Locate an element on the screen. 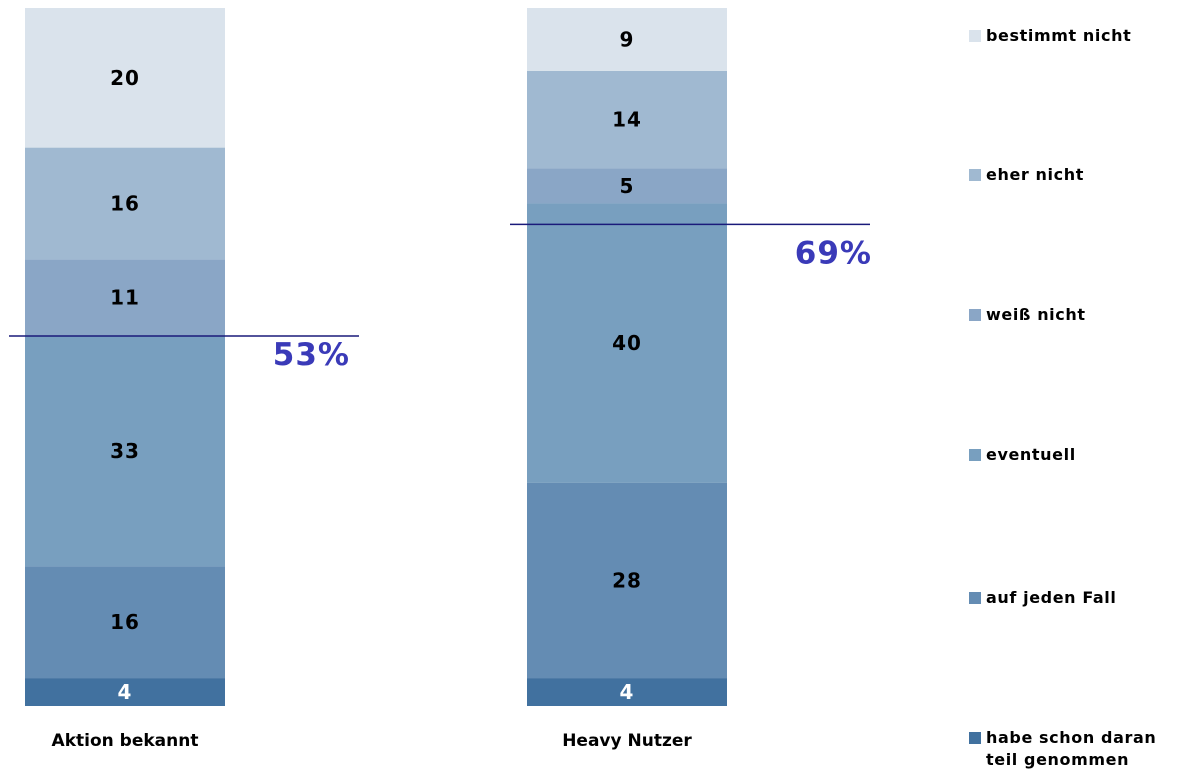 Image resolution: width=1182 pixels, height=777 pixels. bar-segment-heavy-nutzer-weiss-nicht is located at coordinates (627, 186).